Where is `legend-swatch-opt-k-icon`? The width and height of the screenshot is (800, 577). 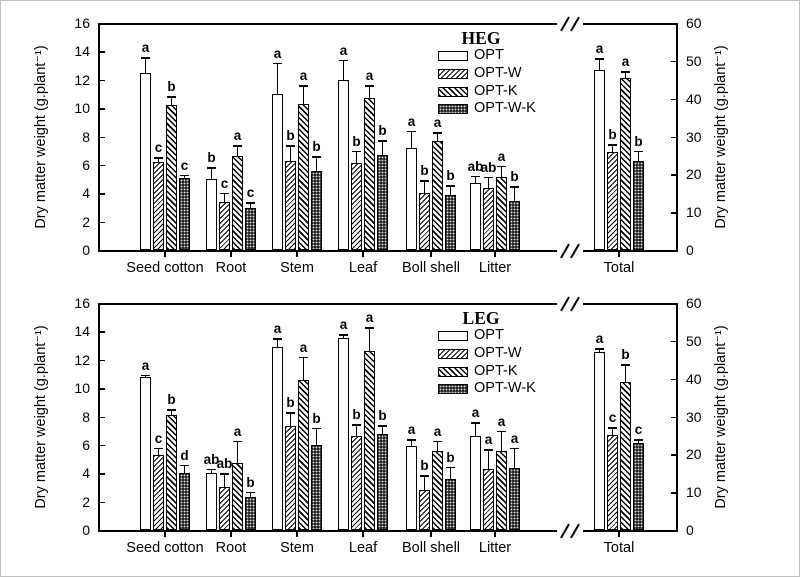
legend-swatch-opt-k-icon is located at coordinates (453, 371).